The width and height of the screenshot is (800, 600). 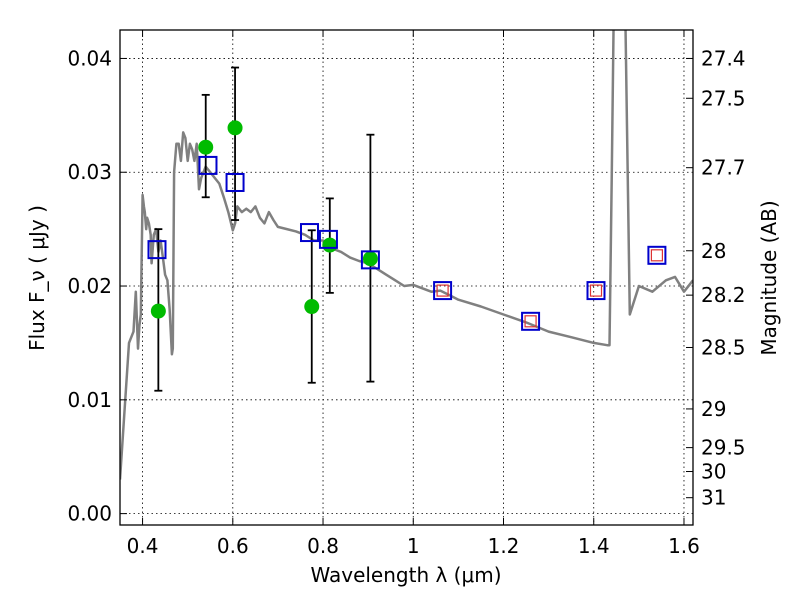 What do you see at coordinates (143, 546) in the screenshot?
I see `x-tick-label: 0.4` at bounding box center [143, 546].